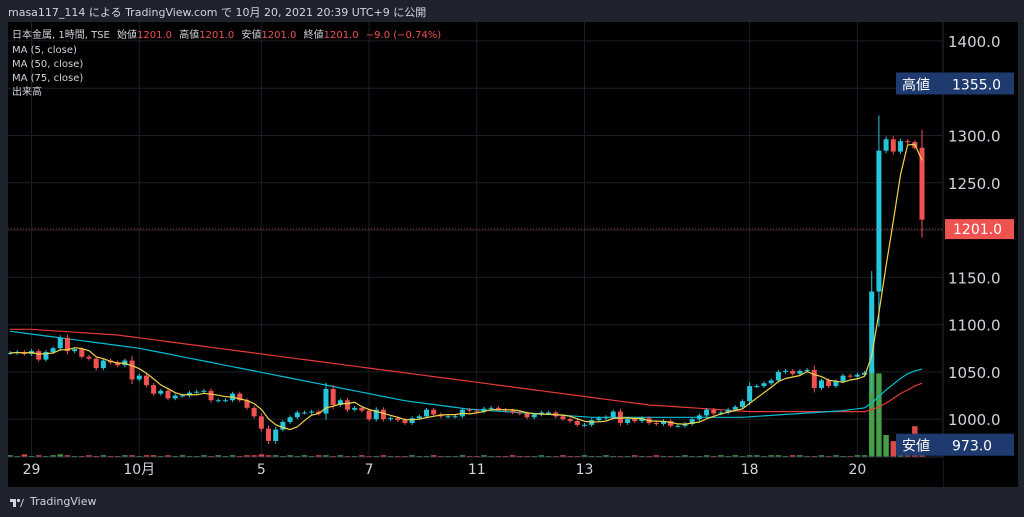 Image resolution: width=1024 pixels, height=517 pixels. Describe the element at coordinates (154, 35) in the screenshot. I see `legend-open-value: 1201.0` at that location.